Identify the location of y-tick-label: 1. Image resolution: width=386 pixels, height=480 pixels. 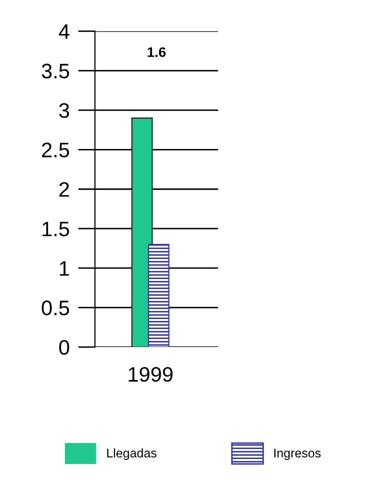
(64, 268).